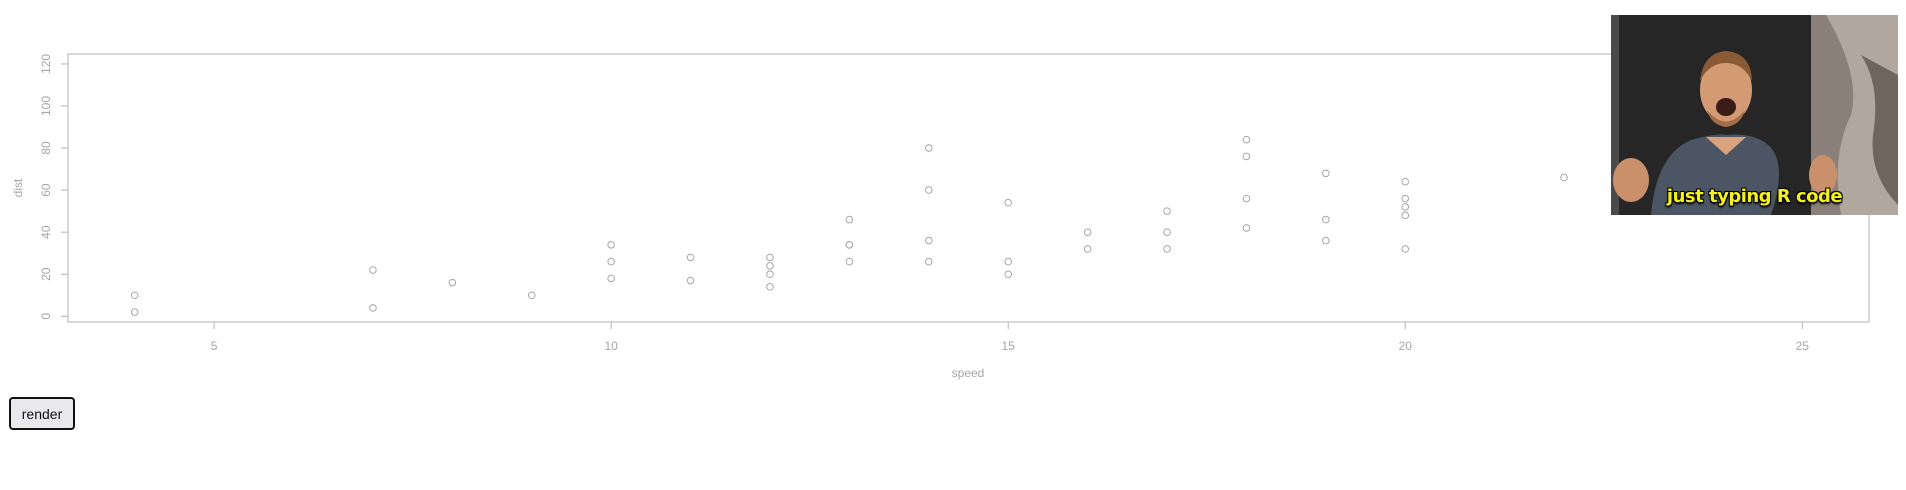  What do you see at coordinates (46, 232) in the screenshot?
I see `y-tick-label: 40` at bounding box center [46, 232].